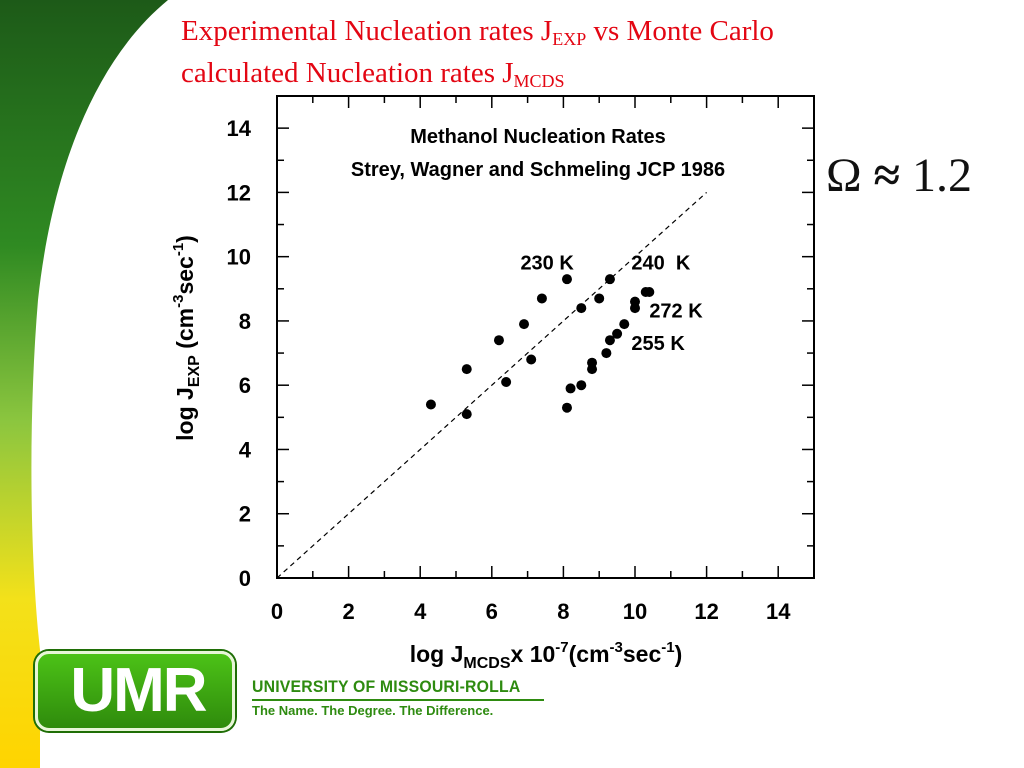 Image resolution: width=1024 pixels, height=768 pixels. Describe the element at coordinates (611, 304) in the screenshot. I see `annotations: 230 K 240 K 272 K 255 K` at that location.